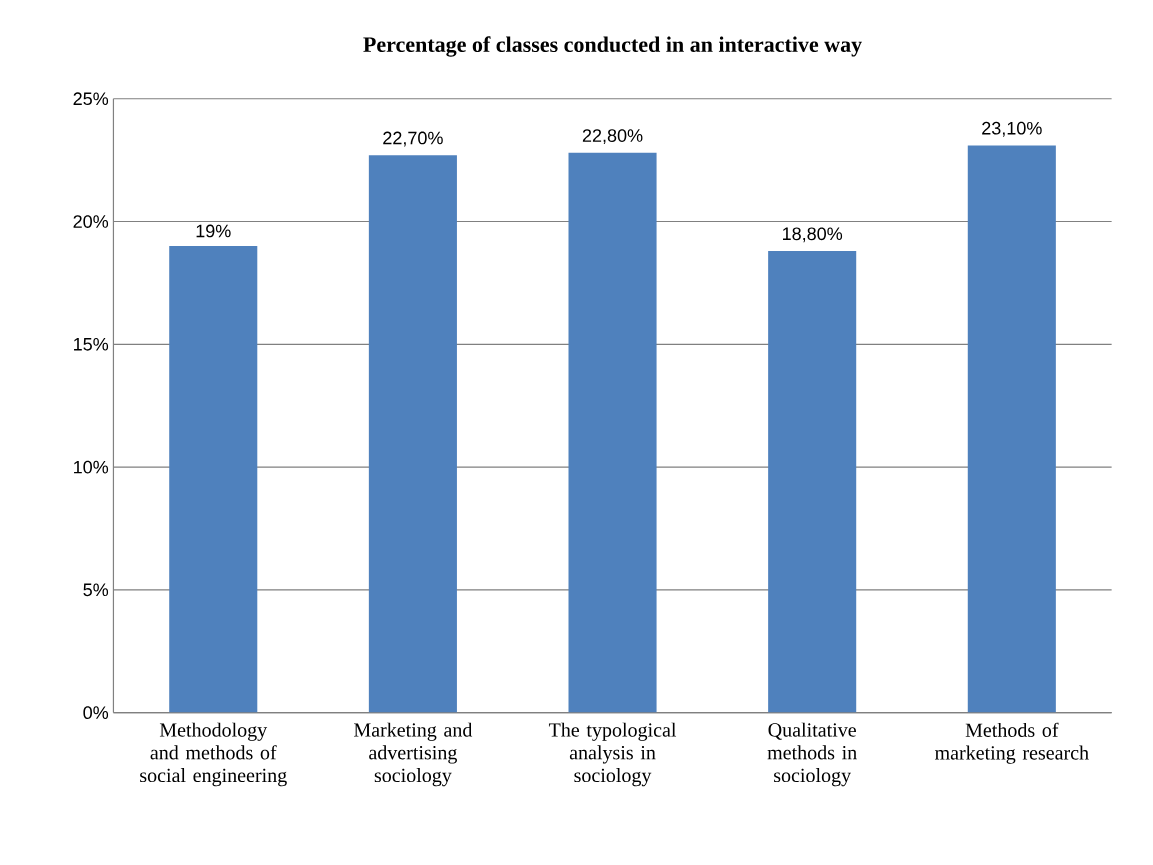  I want to click on y-tick-label: 15%, so click(91, 344).